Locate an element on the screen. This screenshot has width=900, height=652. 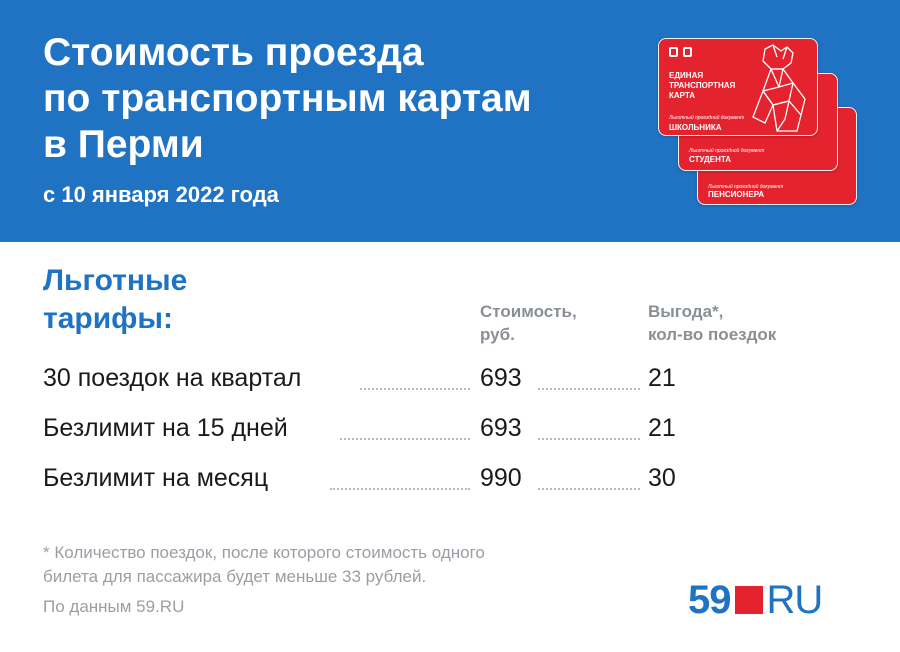
card-pensioner-small: Льготный проездной документ is located at coordinates (746, 187).